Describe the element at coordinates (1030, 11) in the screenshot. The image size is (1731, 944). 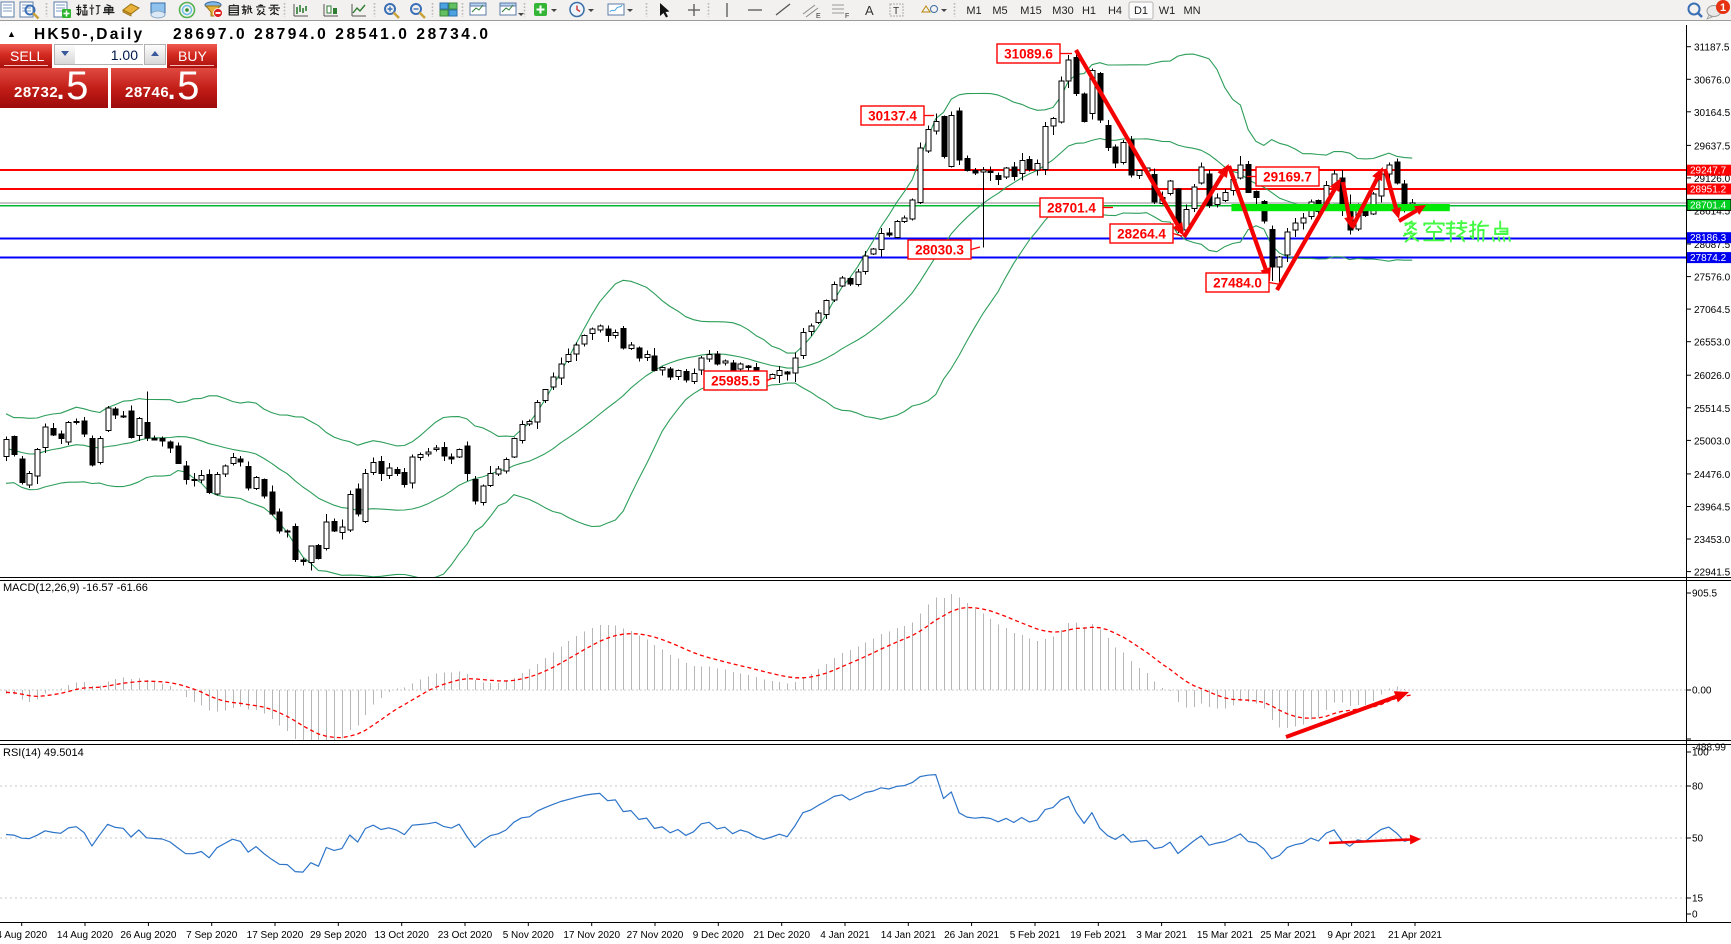
I see `svg-text: M15` at that location.